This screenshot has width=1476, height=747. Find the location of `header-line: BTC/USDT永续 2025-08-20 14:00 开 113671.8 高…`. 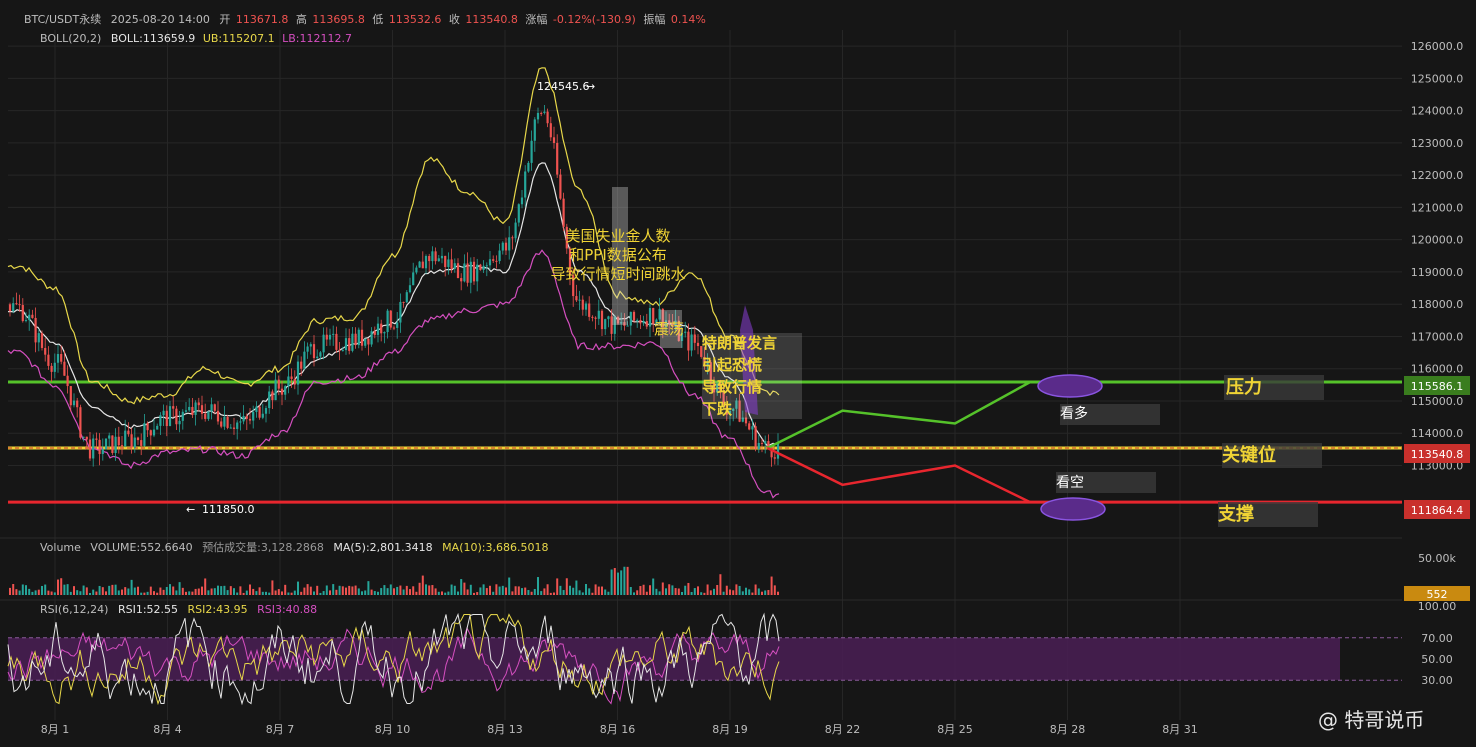

header-line: BTC/USDT永续 2025-08-20 14:00 开 113671.8 高… is located at coordinates (365, 19).